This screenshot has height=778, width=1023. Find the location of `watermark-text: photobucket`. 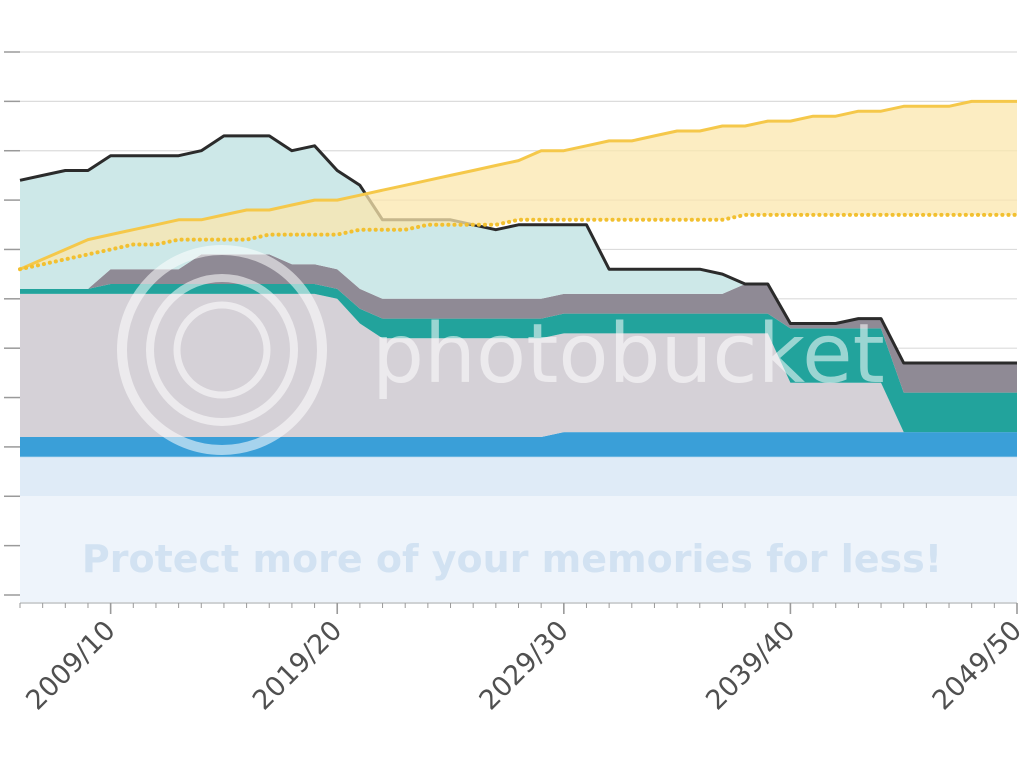

watermark-text: photobucket is located at coordinates (628, 354).